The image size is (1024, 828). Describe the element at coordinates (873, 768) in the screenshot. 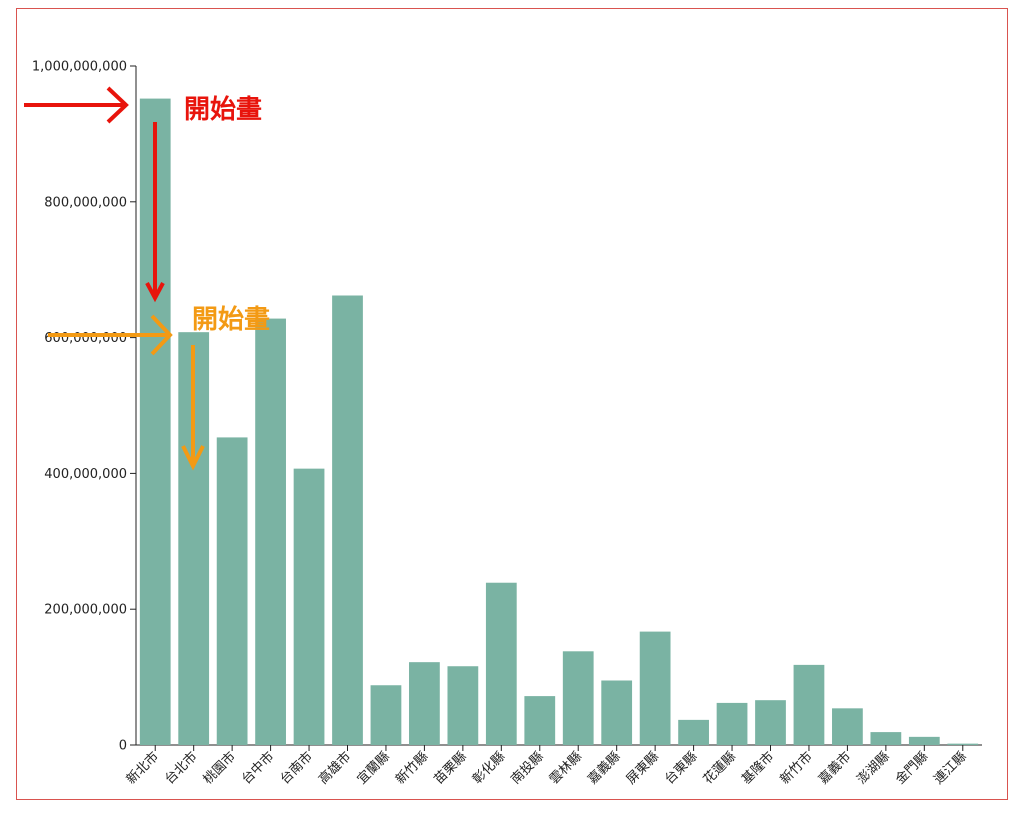

I see `x-tick-label: 澎湖縣` at that location.